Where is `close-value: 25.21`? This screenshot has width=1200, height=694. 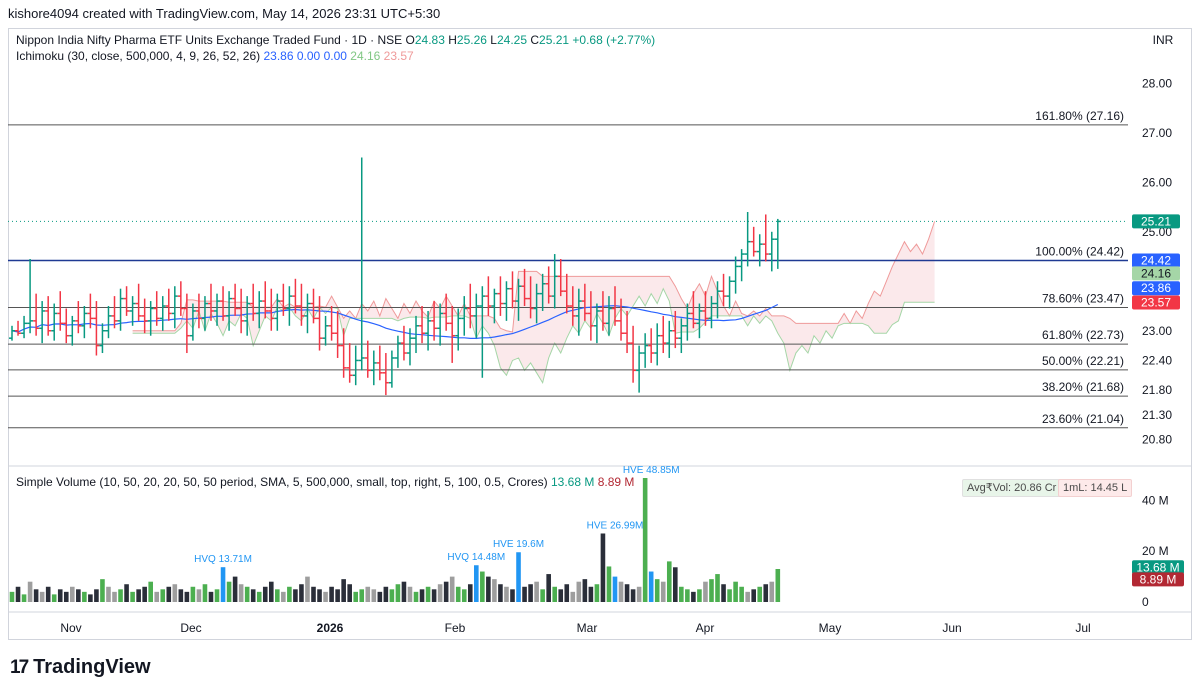 close-value: 25.21 is located at coordinates (554, 40).